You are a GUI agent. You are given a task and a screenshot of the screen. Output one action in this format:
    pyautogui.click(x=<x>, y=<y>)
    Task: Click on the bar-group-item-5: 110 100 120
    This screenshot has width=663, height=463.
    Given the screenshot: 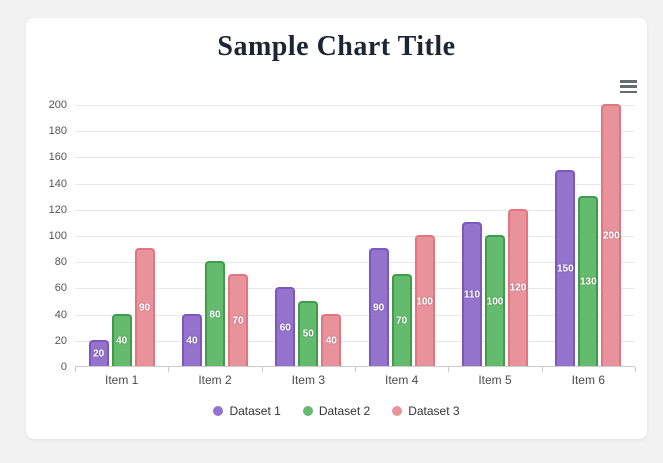 What is the action you would take?
    pyautogui.click(x=494, y=235)
    